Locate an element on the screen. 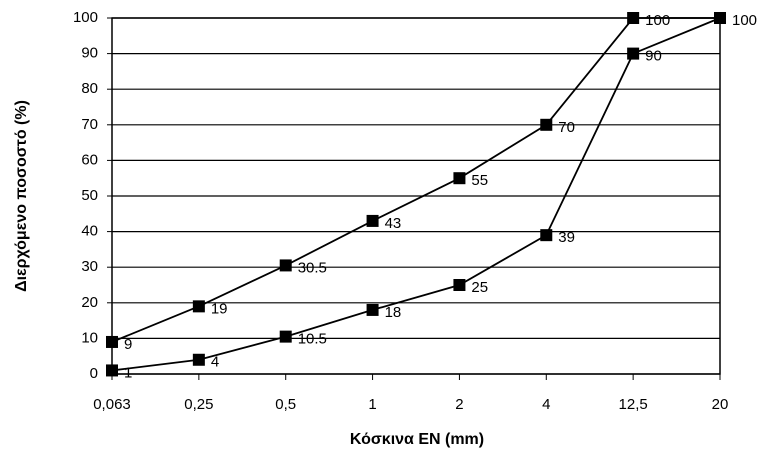 The image size is (771, 456). x-tick-label: 12,5 is located at coordinates (633, 404).